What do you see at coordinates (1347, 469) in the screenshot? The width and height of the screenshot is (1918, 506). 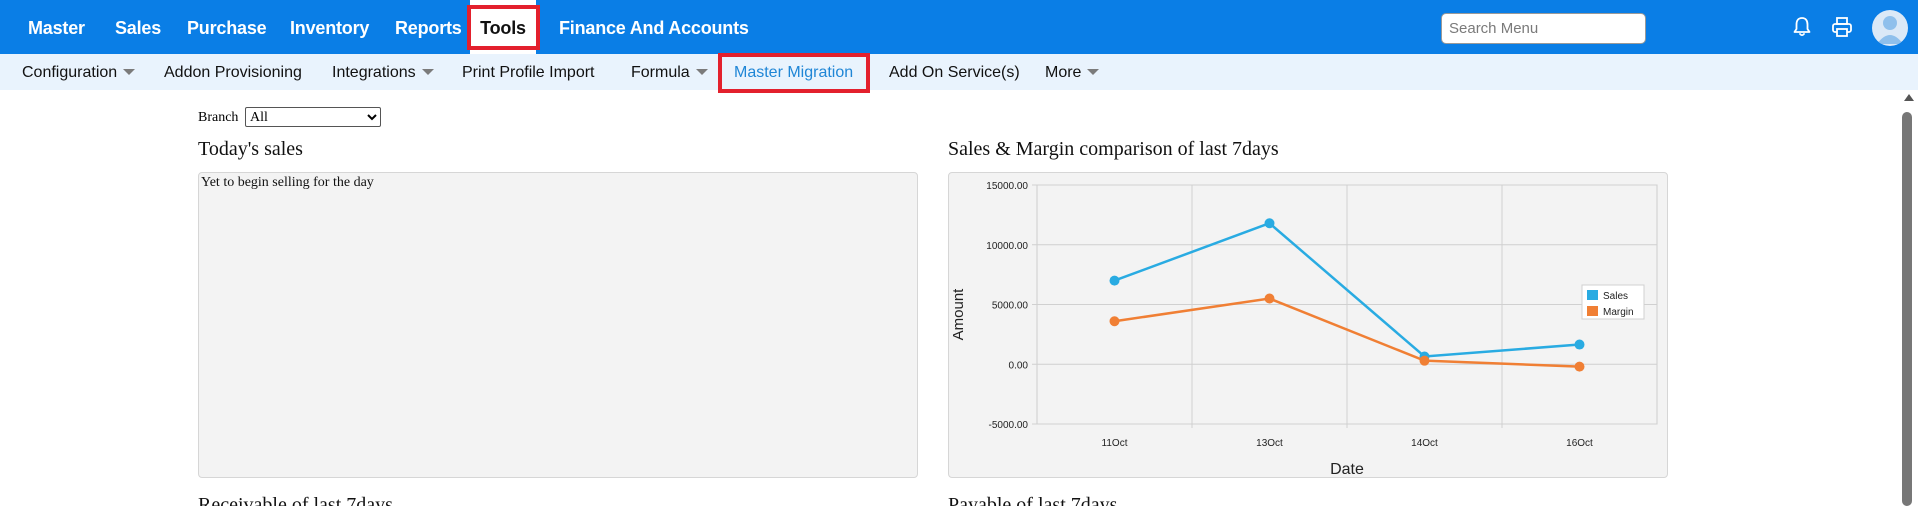 I see `x-axis-label: Date` at bounding box center [1347, 469].